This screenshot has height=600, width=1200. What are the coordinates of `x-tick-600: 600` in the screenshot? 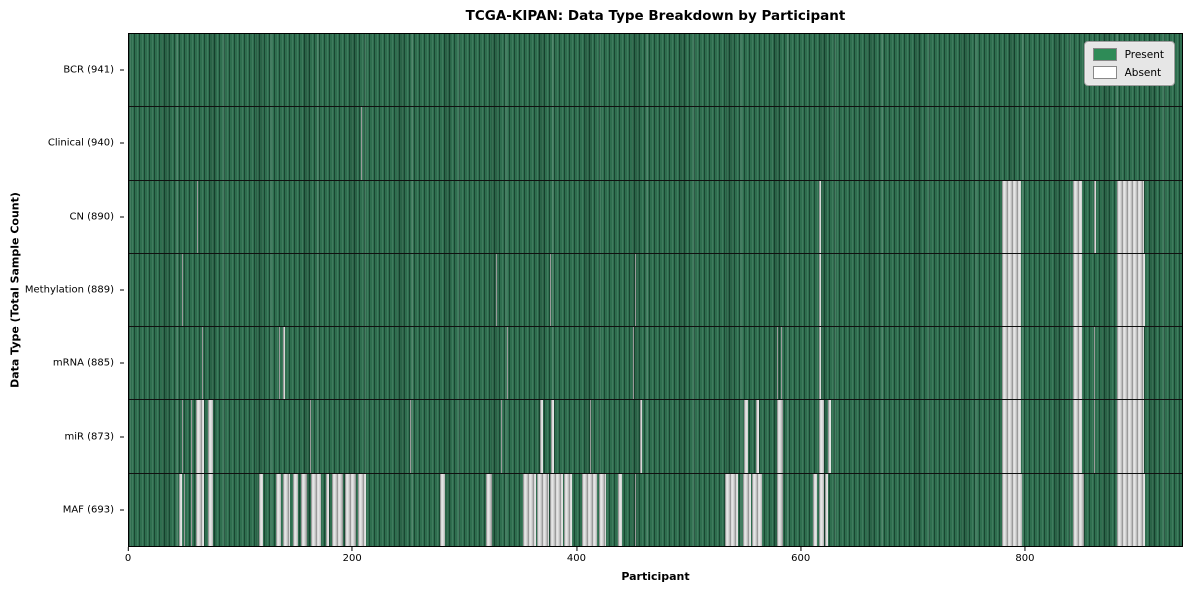 It's located at (800, 555).